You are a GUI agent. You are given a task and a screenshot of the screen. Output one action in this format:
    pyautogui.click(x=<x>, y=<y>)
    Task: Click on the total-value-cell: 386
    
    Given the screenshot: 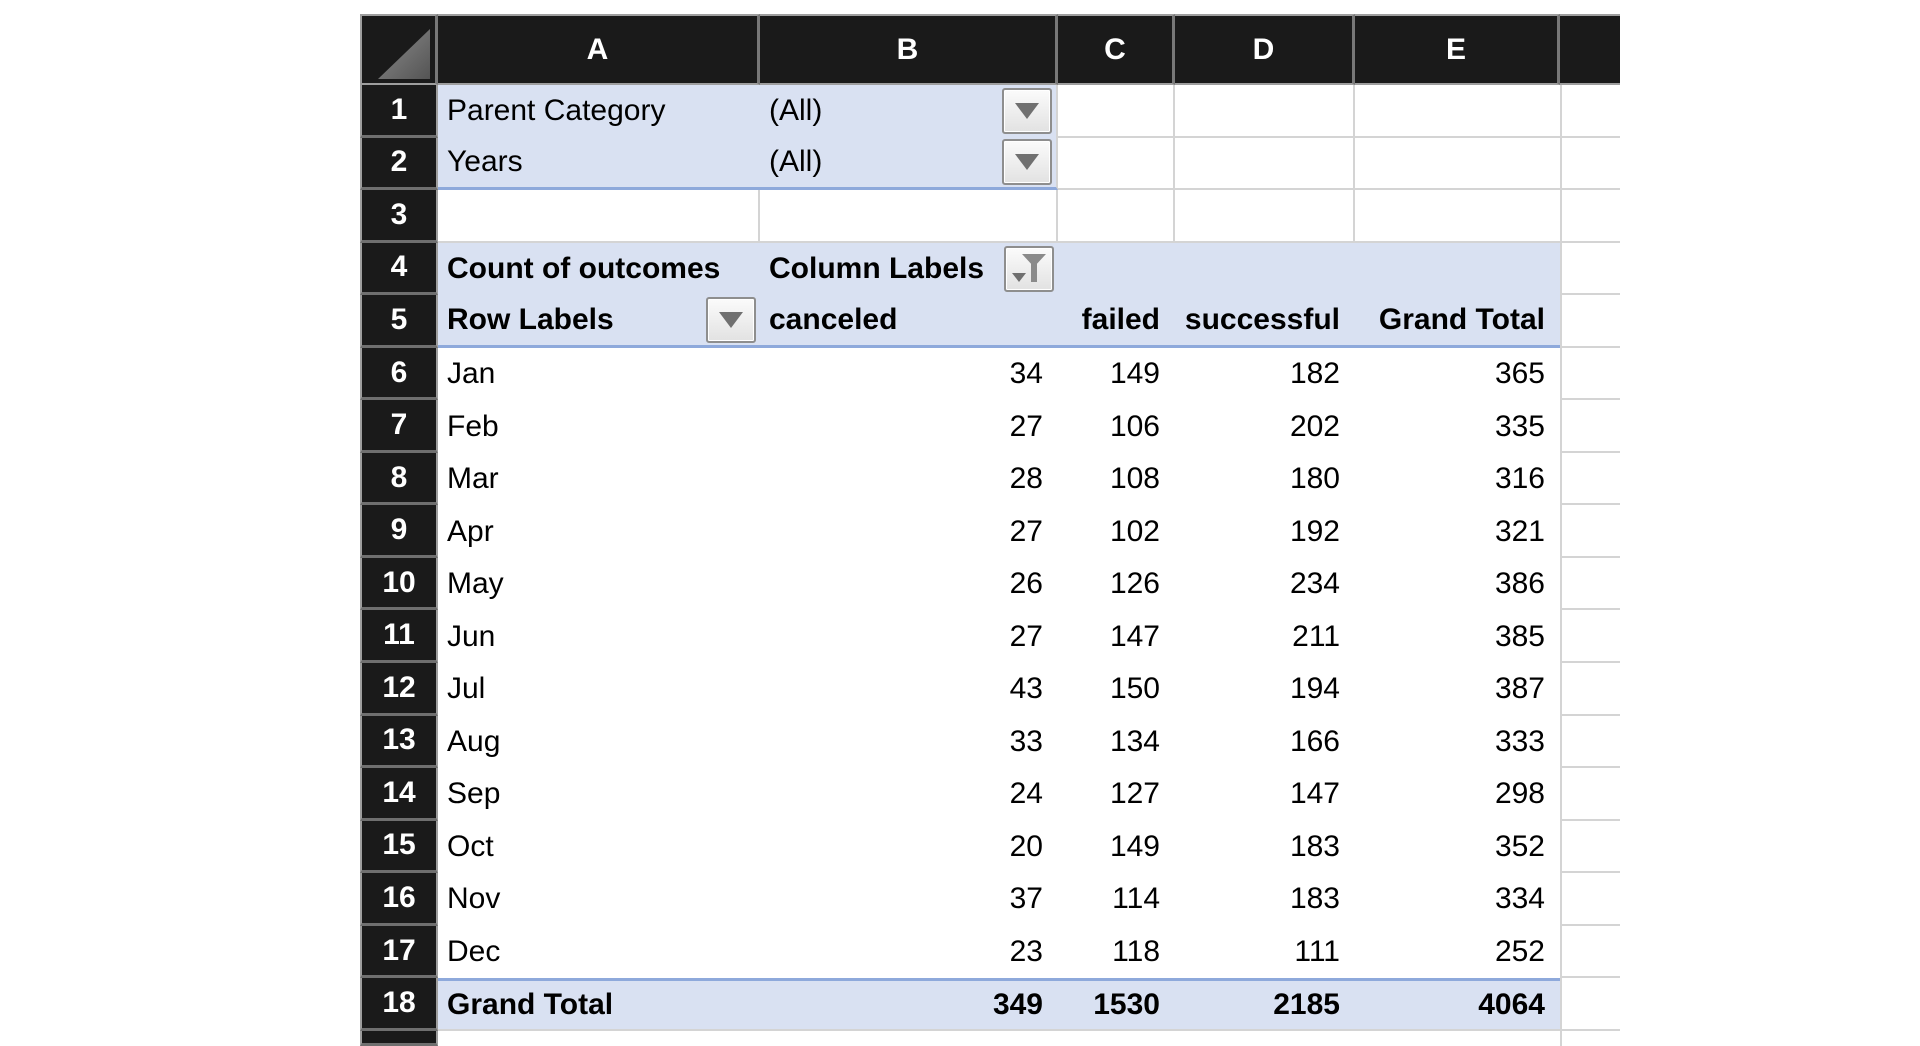 What is the action you would take?
    pyautogui.click(x=1457, y=584)
    